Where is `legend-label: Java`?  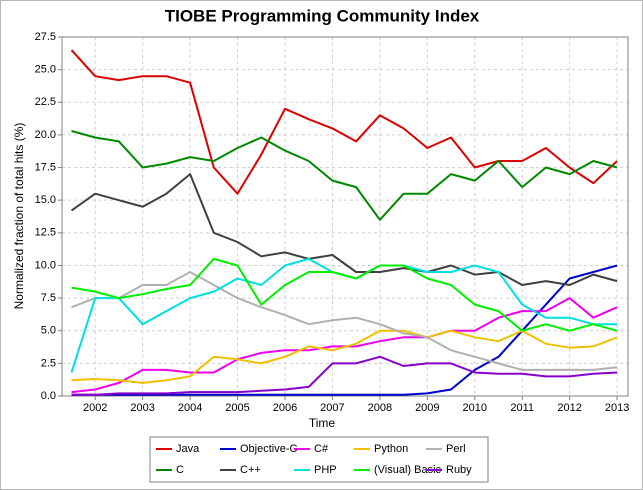 legend-label: Java is located at coordinates (188, 449).